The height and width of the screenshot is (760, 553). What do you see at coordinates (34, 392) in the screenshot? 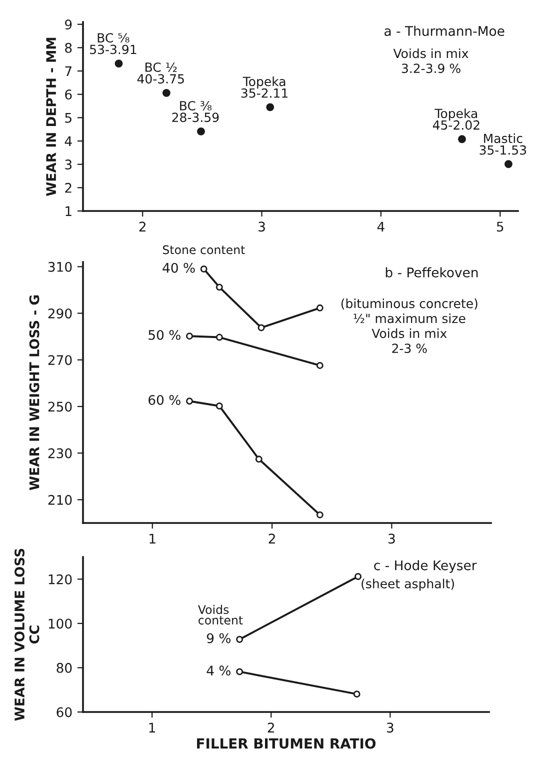
I see `y-axis-title: WEAR IN WEIGHT LOSS - G` at bounding box center [34, 392].